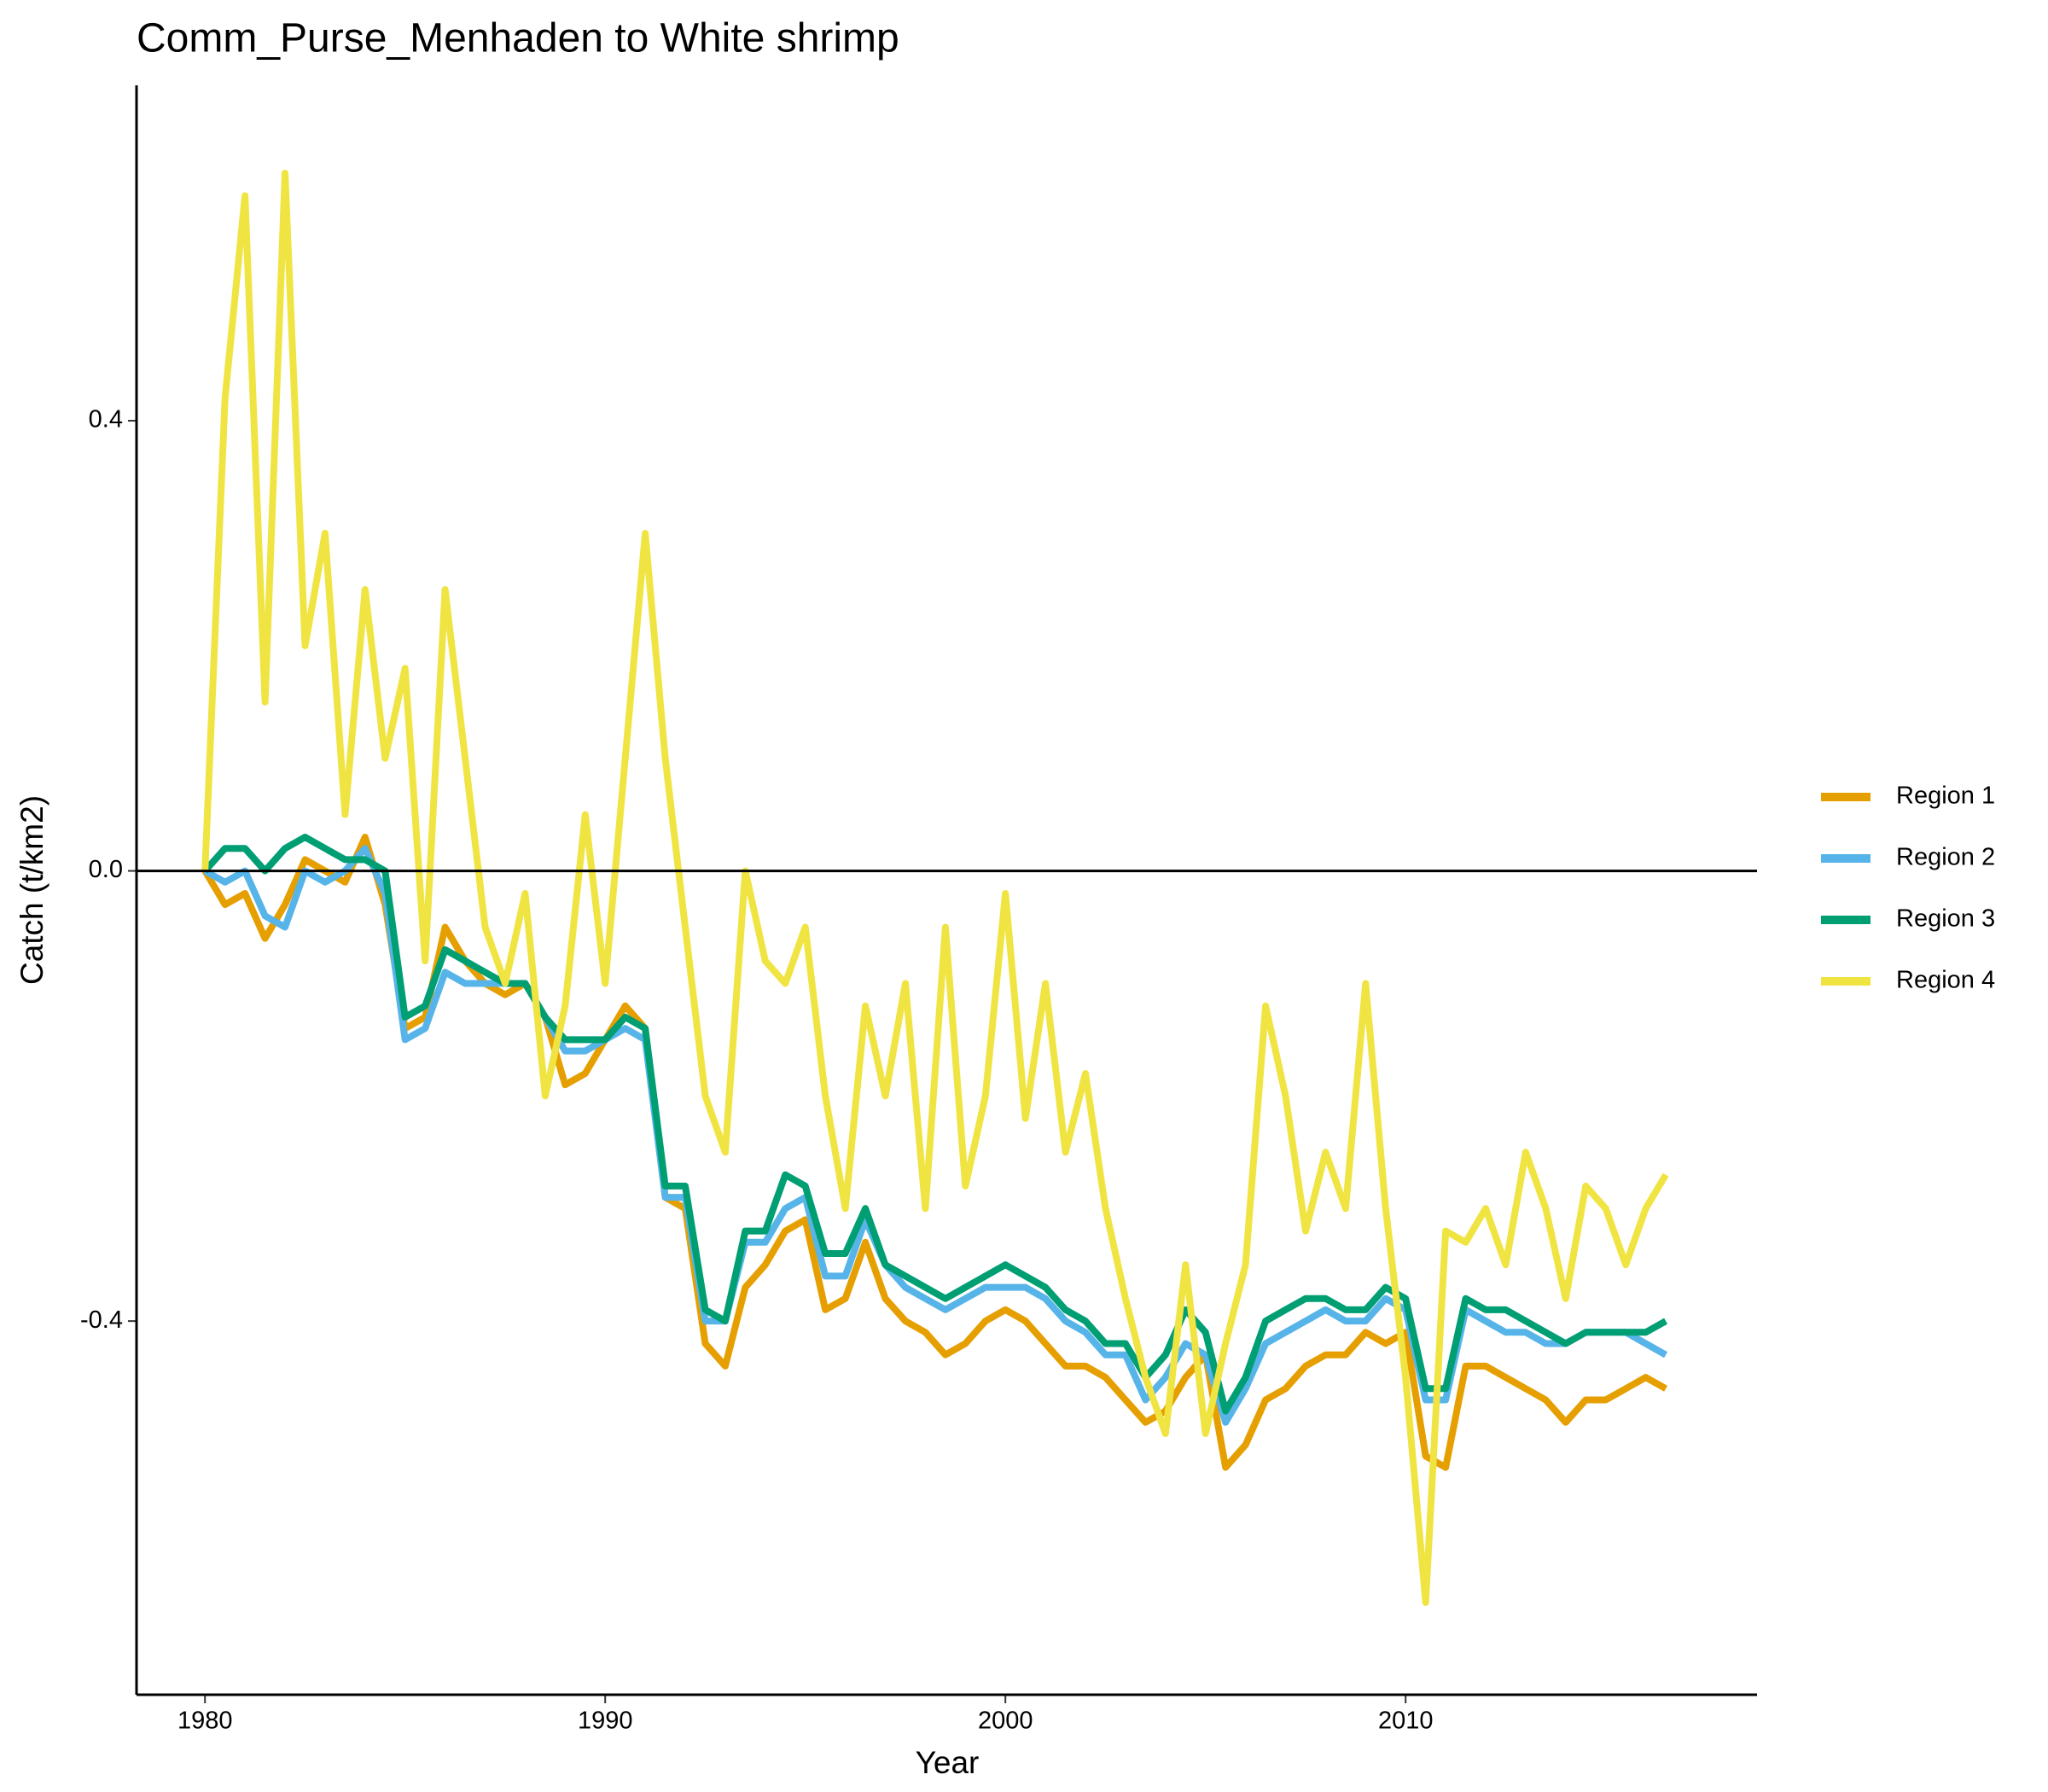 This screenshot has height=1792, width=2048. I want to click on chart-title: Comm_Purse_Menhaden to White shrimp, so click(518, 38).